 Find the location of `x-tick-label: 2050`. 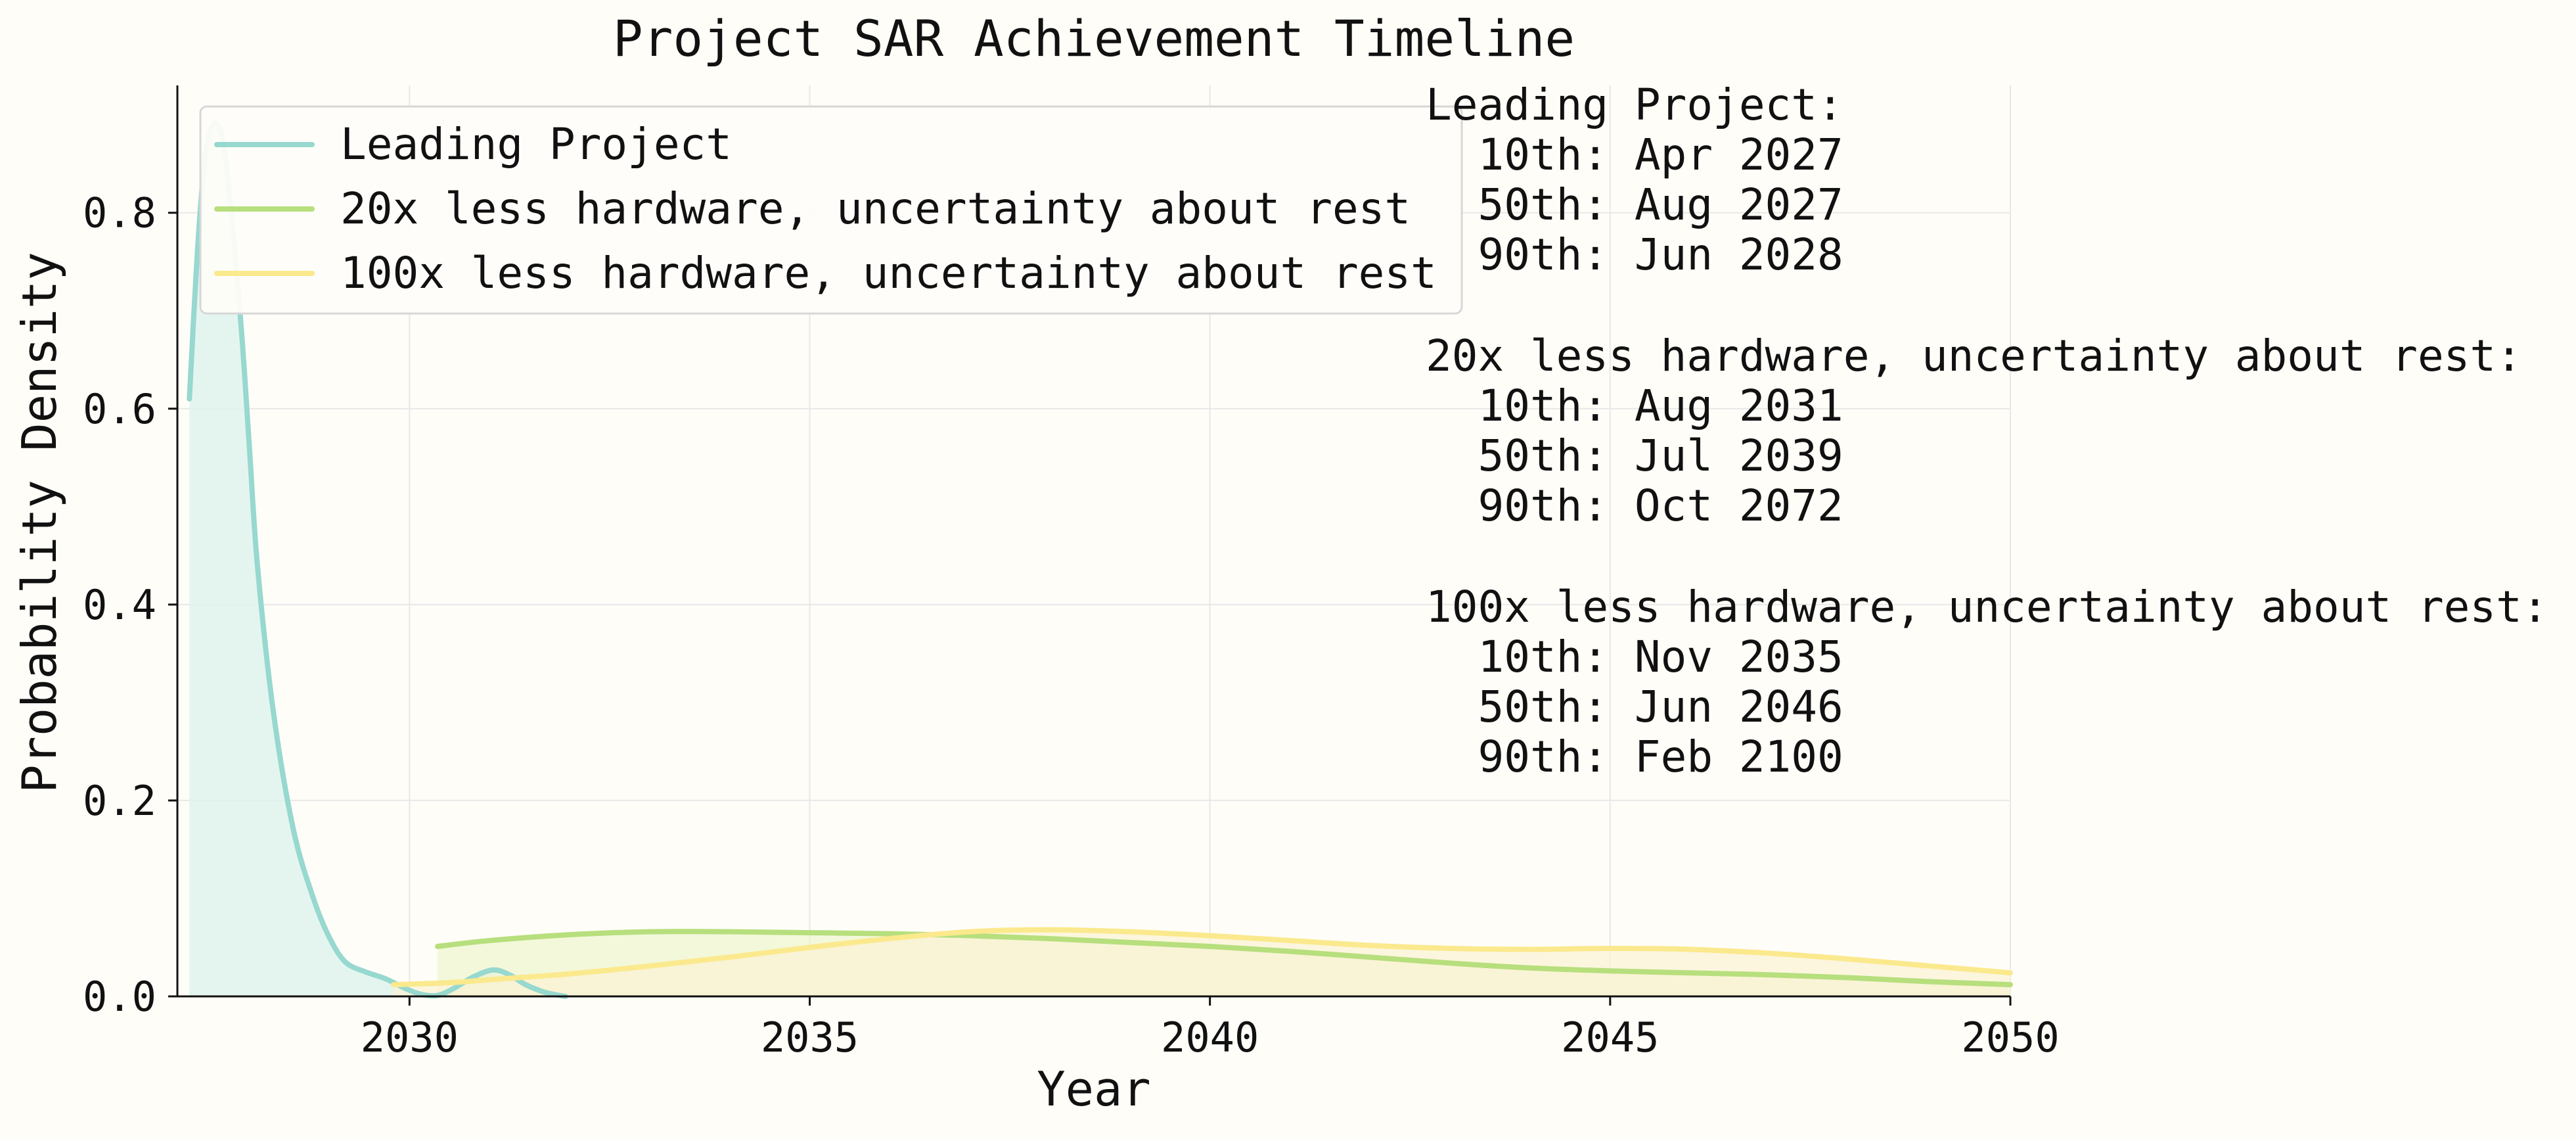

x-tick-label: 2050 is located at coordinates (2010, 1037).